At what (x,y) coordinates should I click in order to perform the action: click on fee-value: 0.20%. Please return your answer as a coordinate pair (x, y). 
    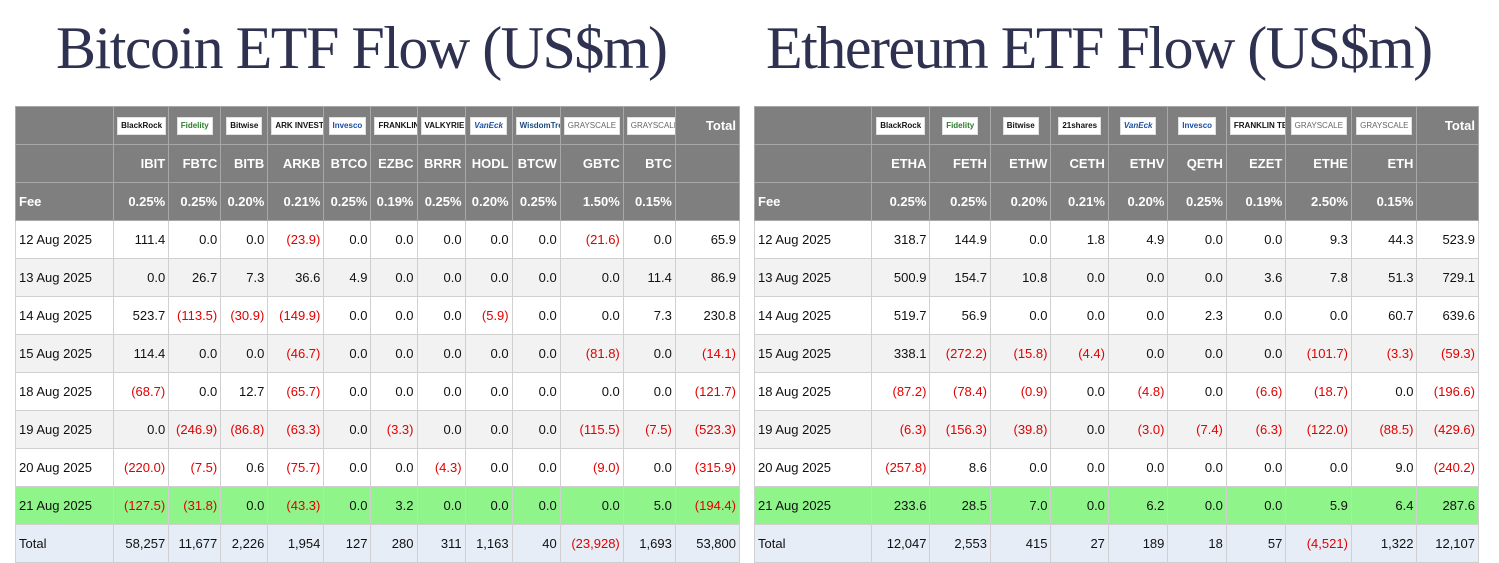
    Looking at the image, I should click on (488, 201).